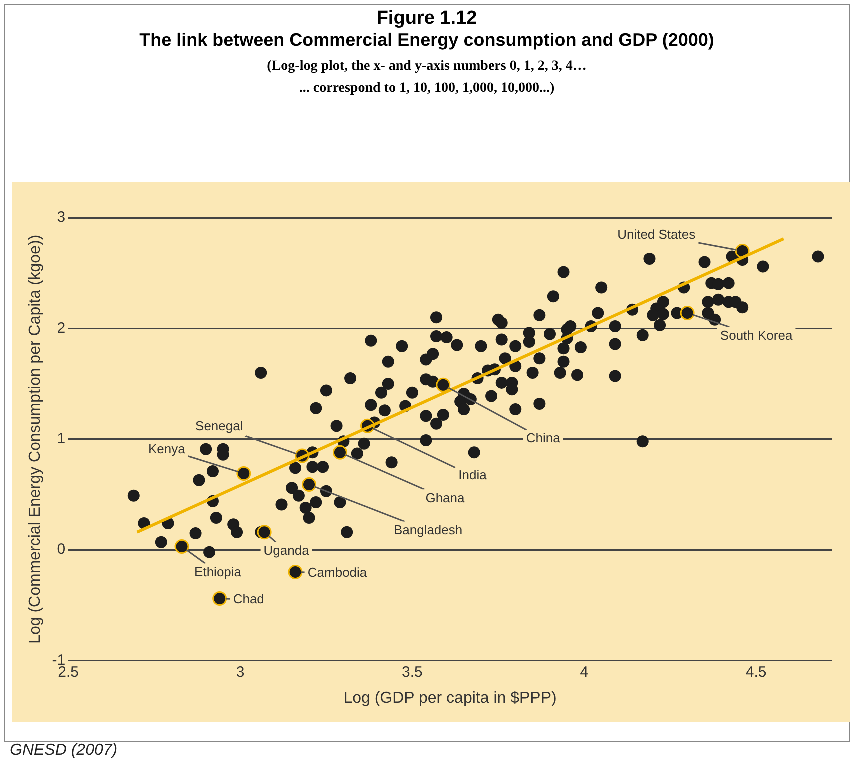 The image size is (854, 769). Describe the element at coordinates (428, 530) in the screenshot. I see `annotation: Bangladesh` at that location.